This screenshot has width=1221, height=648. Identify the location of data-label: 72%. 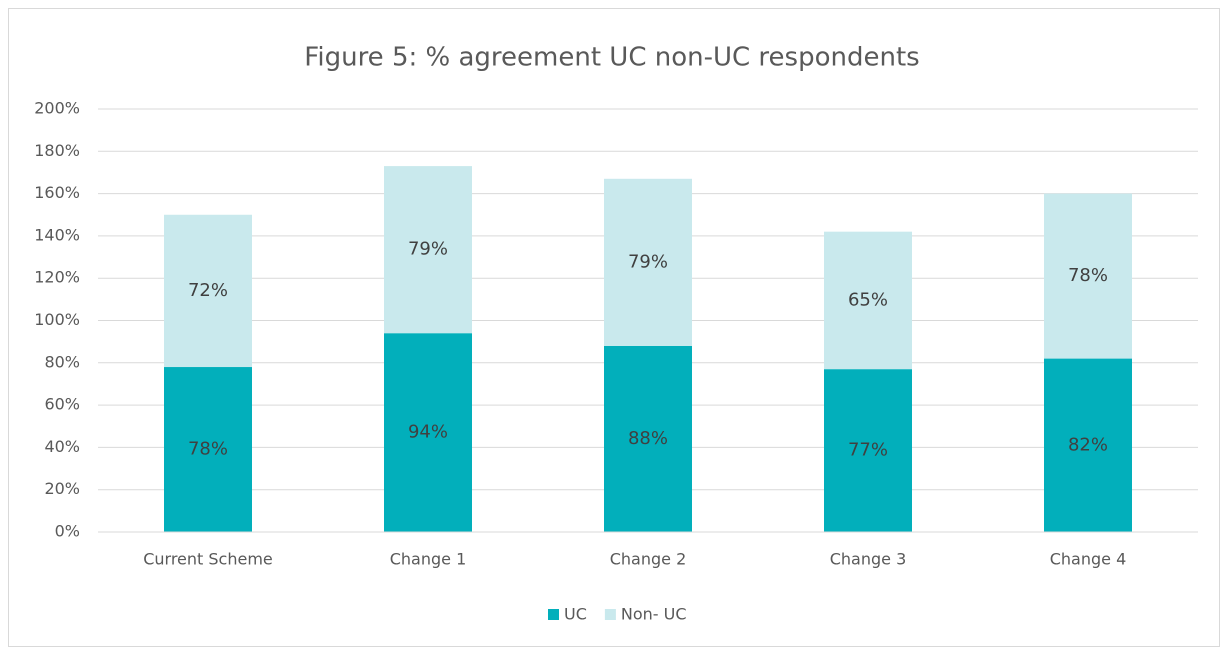
(208, 290).